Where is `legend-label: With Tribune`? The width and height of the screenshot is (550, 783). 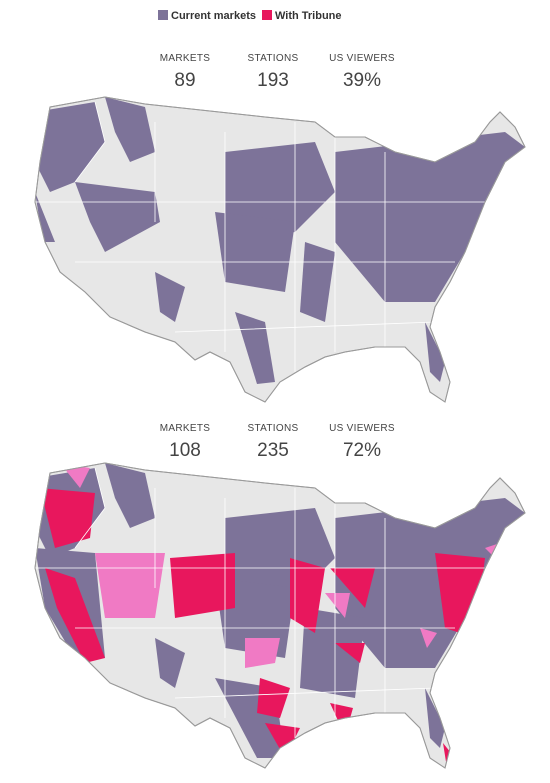 legend-label: With Tribune is located at coordinates (308, 16).